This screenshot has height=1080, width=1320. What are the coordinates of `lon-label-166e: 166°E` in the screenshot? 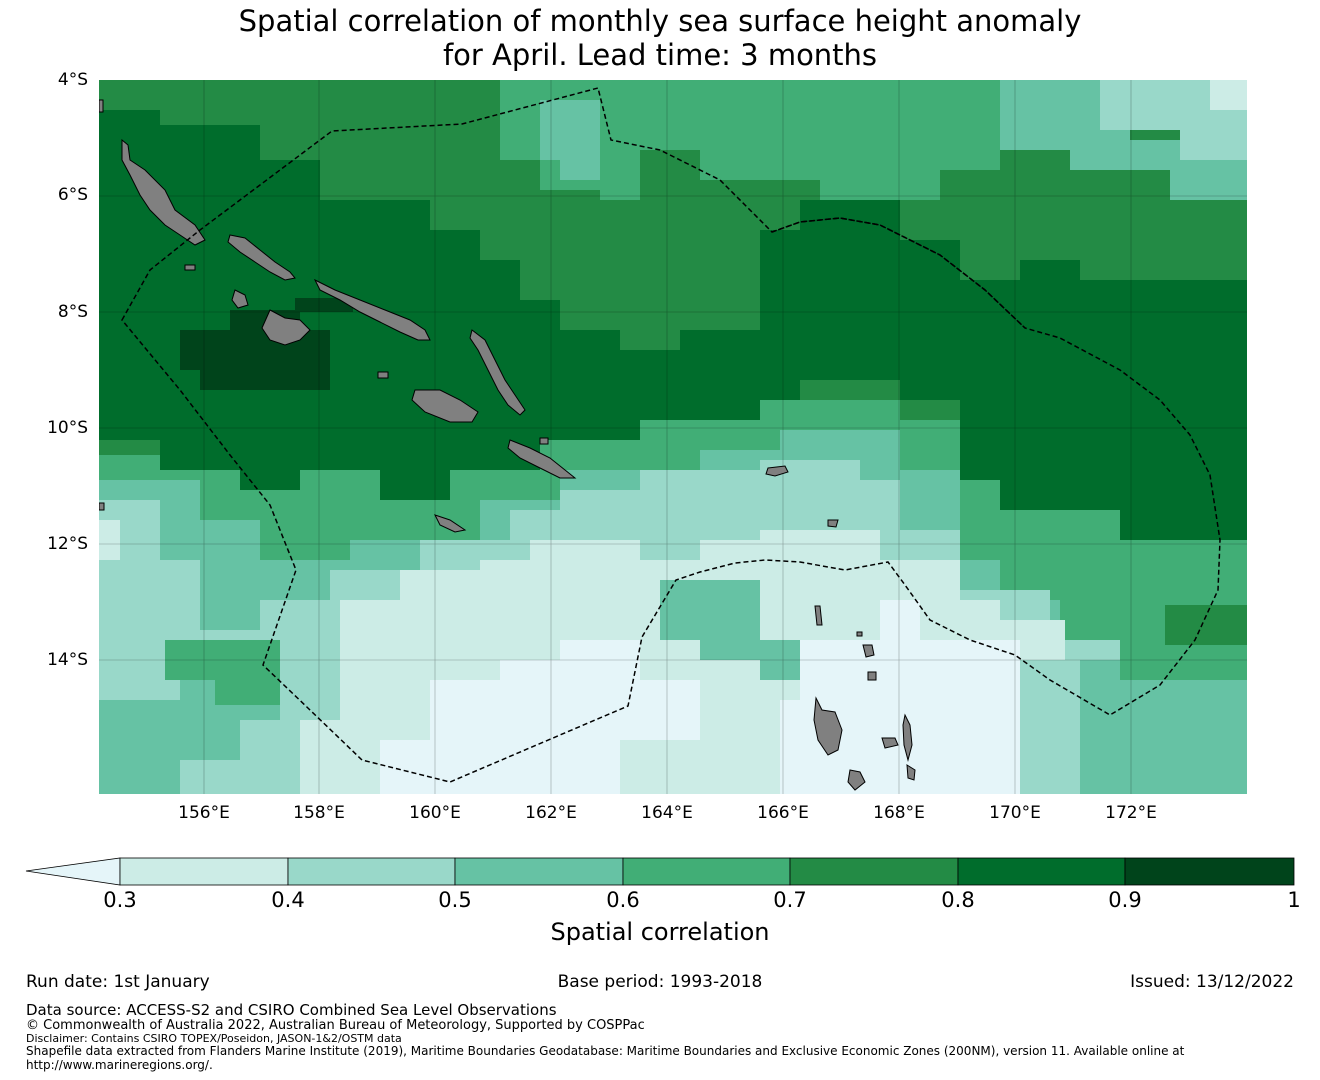 It's located at (783, 813).